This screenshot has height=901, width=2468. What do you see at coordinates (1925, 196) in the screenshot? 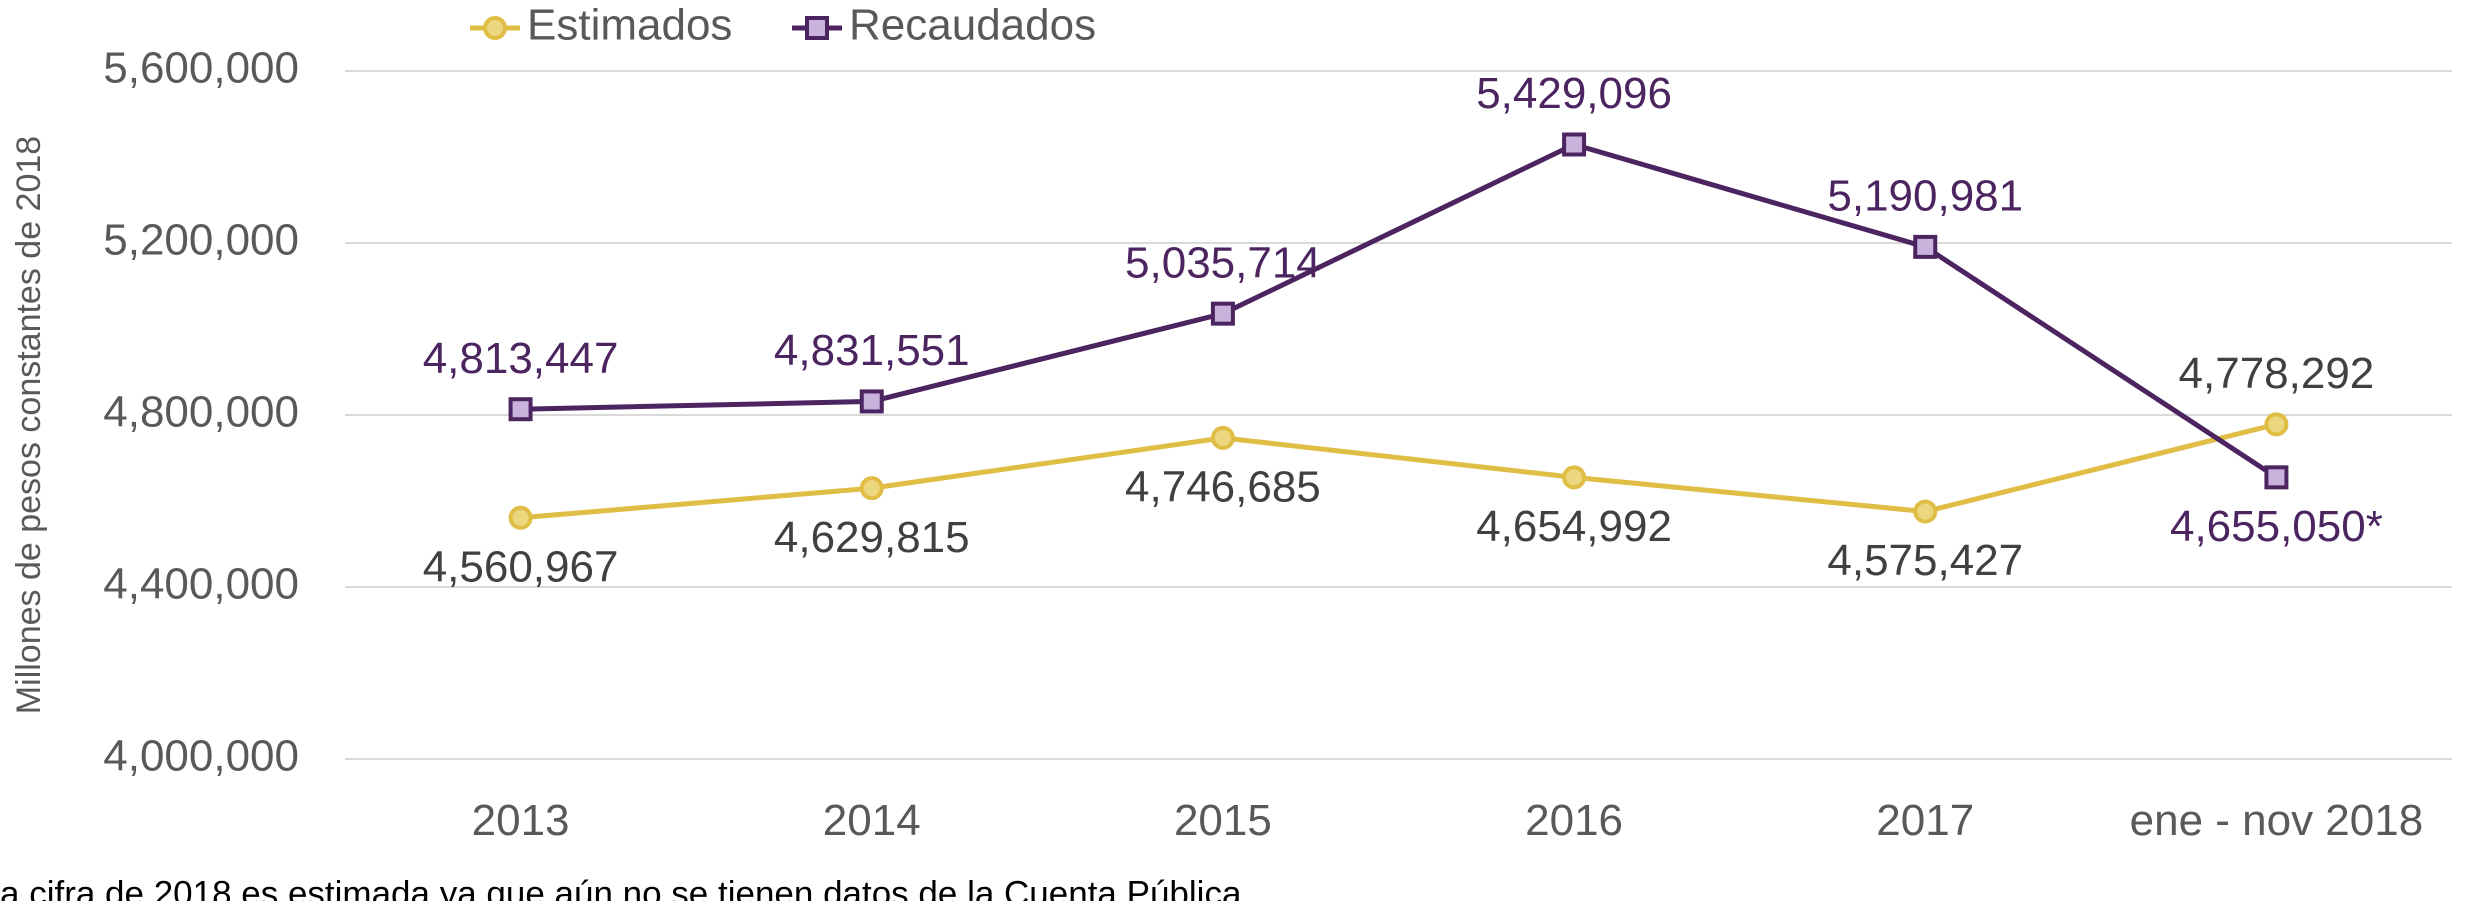
I see `value-label: 5,190,981` at bounding box center [1925, 196].